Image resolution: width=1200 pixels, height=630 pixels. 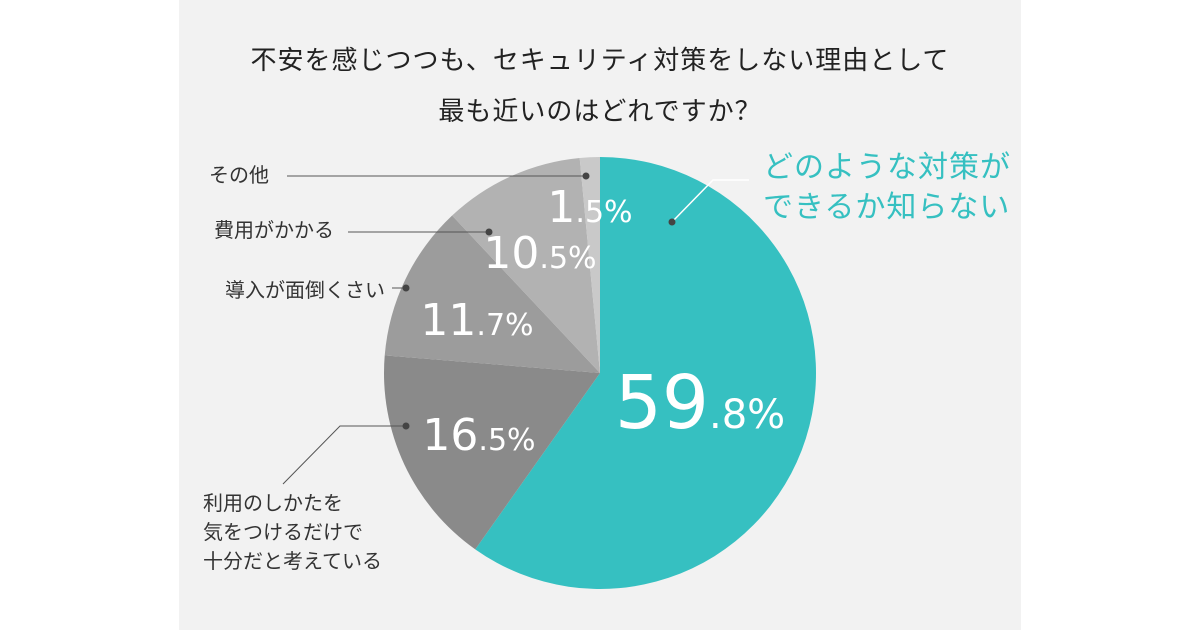 I want to click on slice-value-label: 16.5%, so click(x=478, y=435).